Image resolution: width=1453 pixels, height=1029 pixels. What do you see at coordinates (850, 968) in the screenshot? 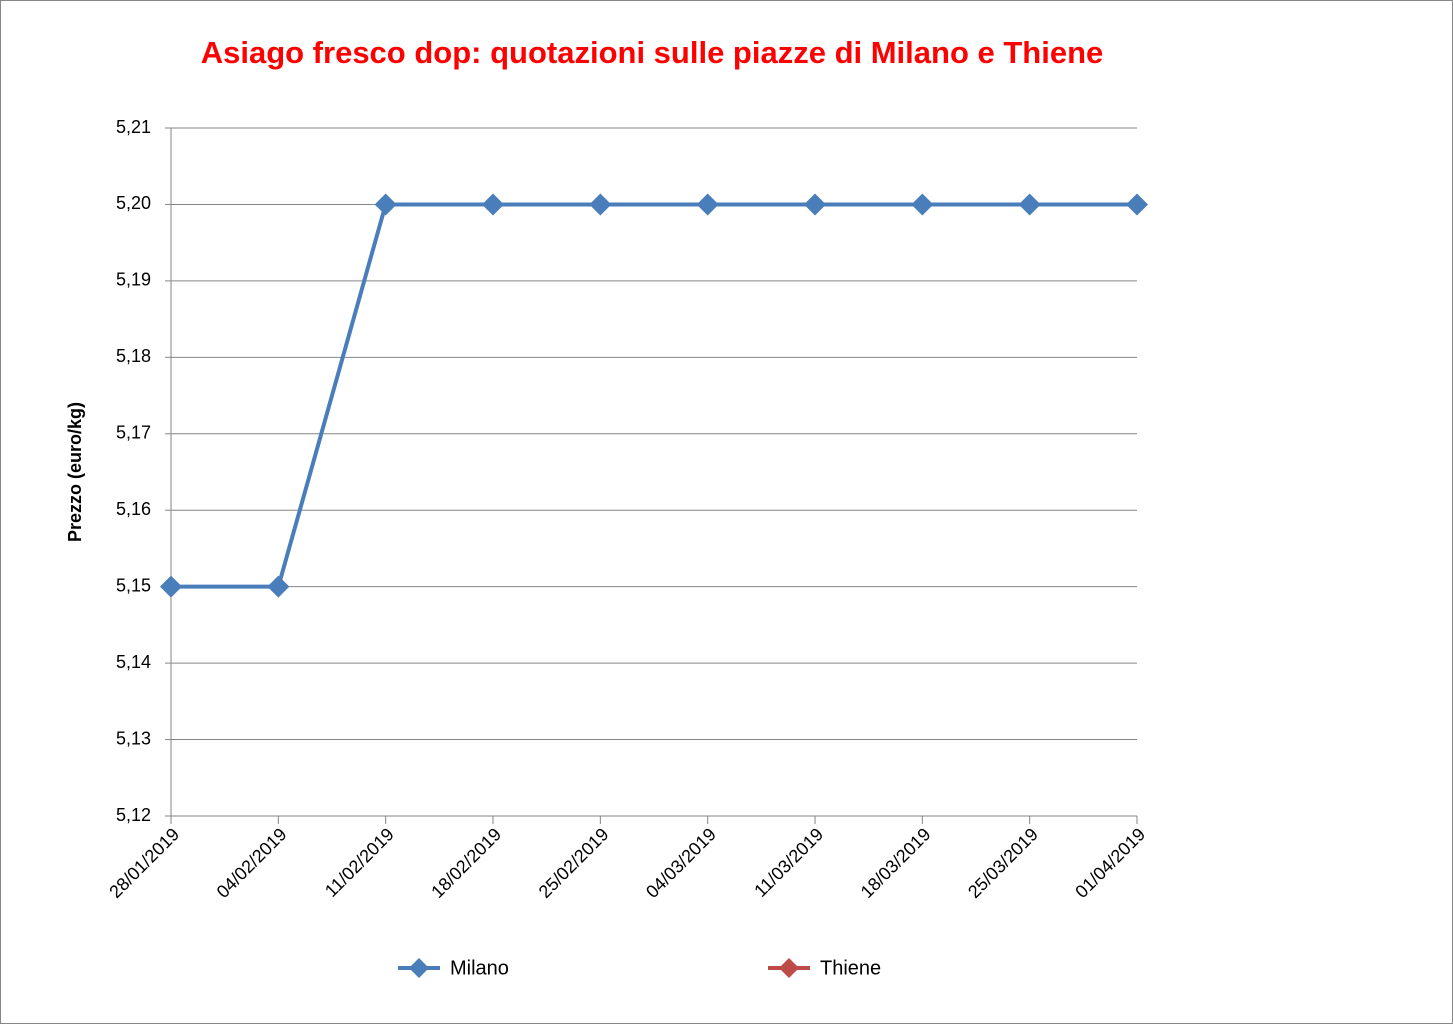
I see `legend-label: Thiene` at bounding box center [850, 968].